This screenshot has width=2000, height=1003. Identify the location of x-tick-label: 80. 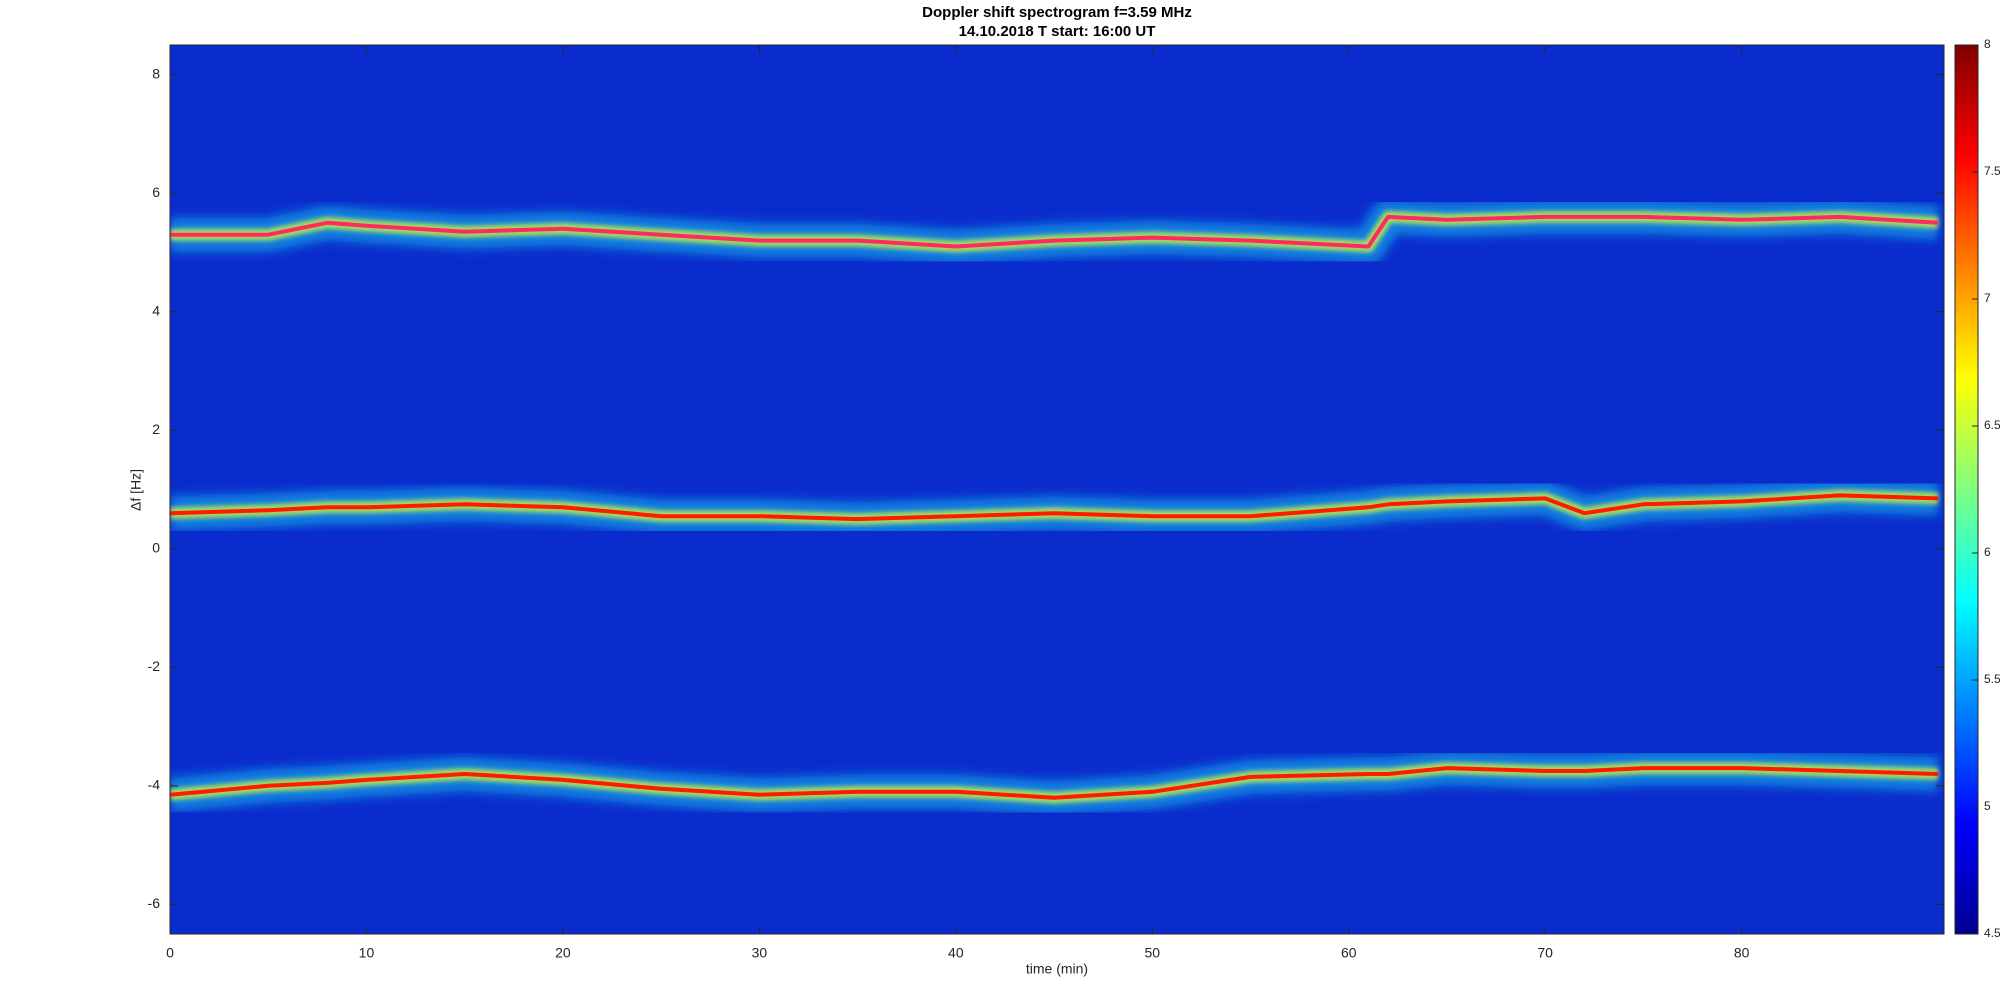
(1742, 953).